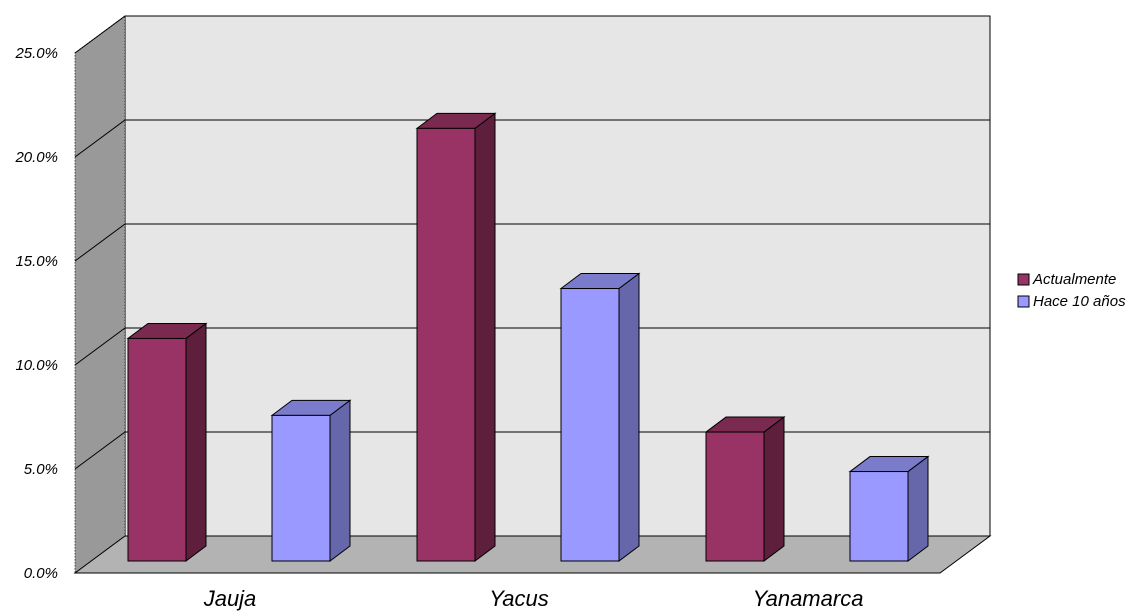  I want to click on y-tick-label: 0.0%, so click(41, 573).